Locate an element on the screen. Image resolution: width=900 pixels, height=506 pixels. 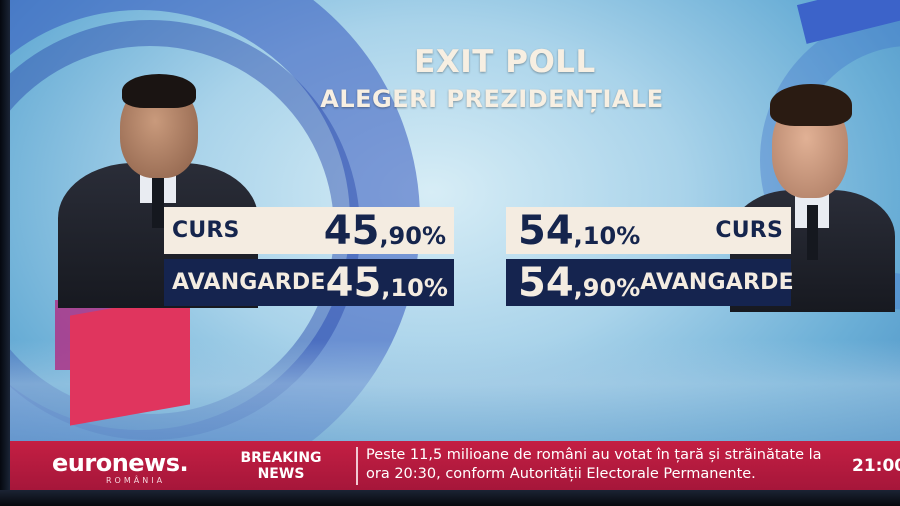
decor-pink-shape is located at coordinates (130, 360).